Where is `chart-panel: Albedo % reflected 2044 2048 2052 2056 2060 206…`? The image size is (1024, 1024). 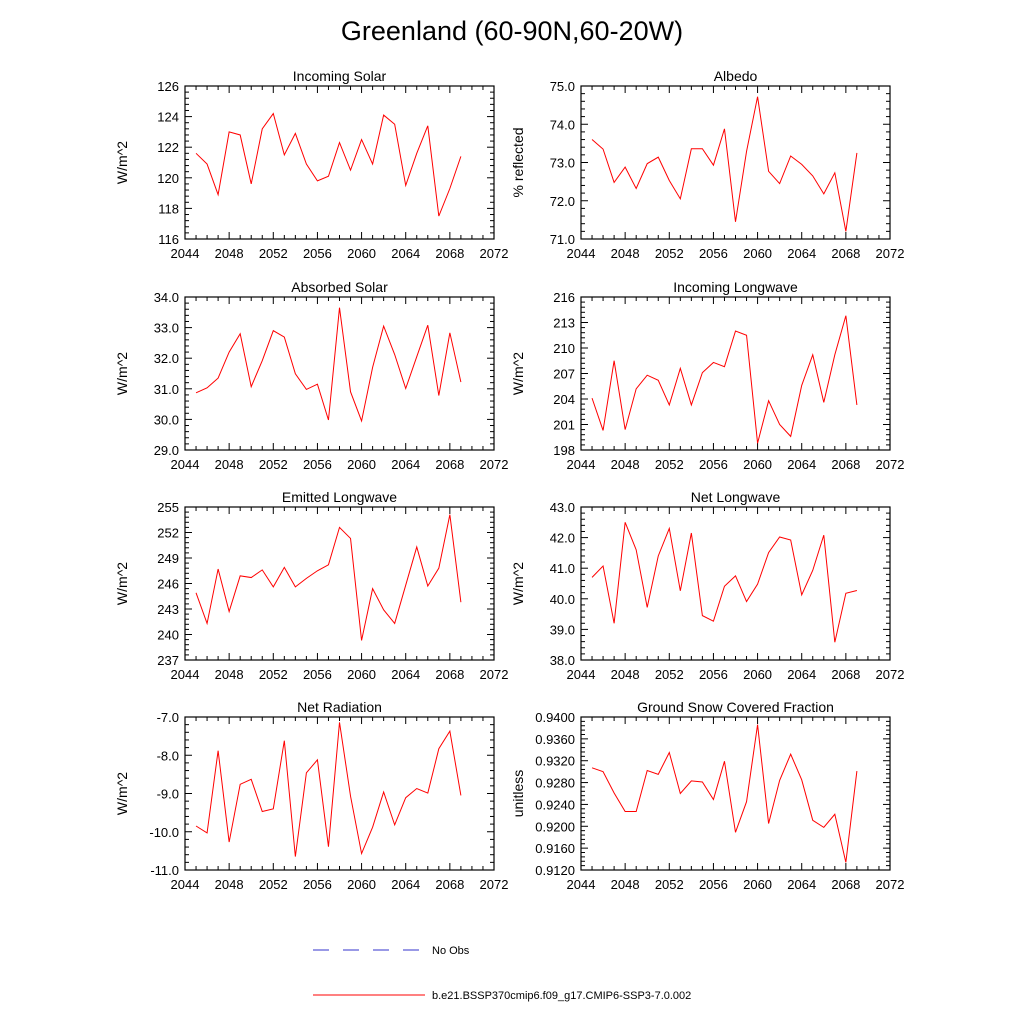
chart-panel: Albedo % reflected 2044 2048 2052 2056 2060 206… is located at coordinates (707, 164).